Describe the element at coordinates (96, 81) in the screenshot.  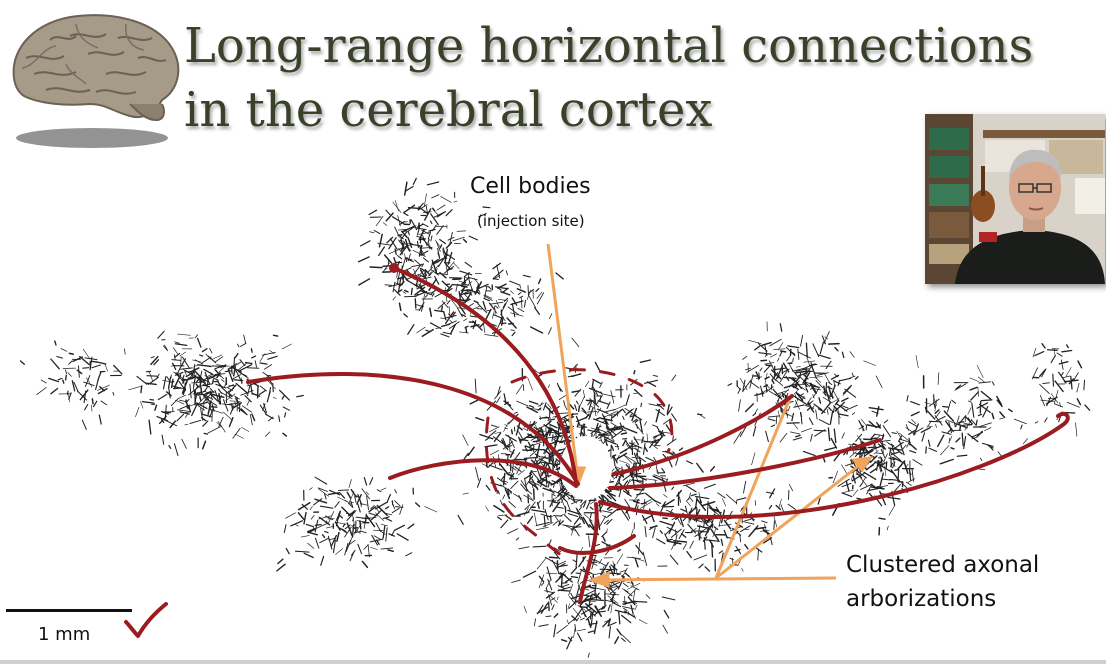
I see `brain-image` at that location.